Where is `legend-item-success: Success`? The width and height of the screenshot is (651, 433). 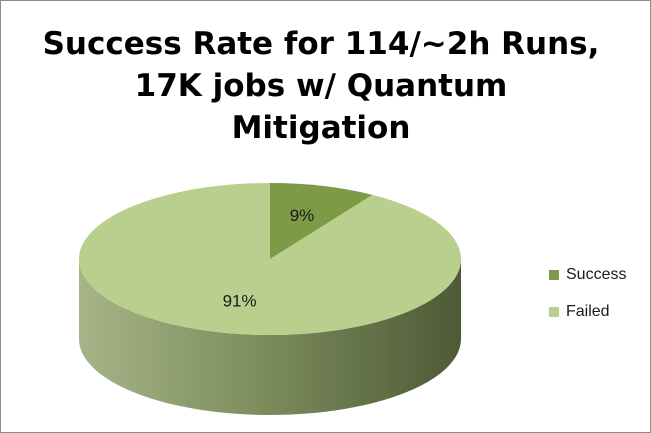 legend-item-success: Success is located at coordinates (599, 275).